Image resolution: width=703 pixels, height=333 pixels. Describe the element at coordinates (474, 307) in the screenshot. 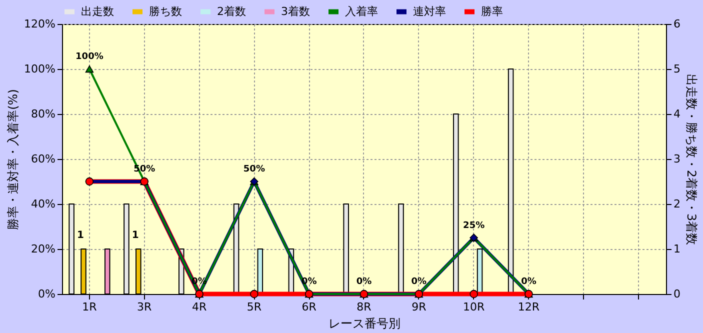

I see `x-tick-label: 10R` at that location.